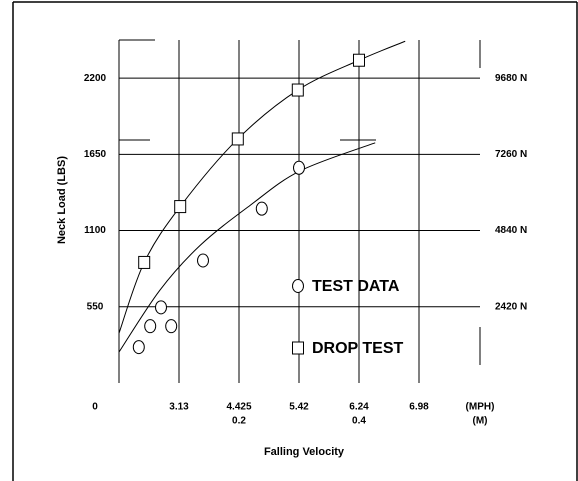 This screenshot has width=578, height=481. What do you see at coordinates (511, 78) in the screenshot?
I see `y2-tick-label: 9680 N` at bounding box center [511, 78].